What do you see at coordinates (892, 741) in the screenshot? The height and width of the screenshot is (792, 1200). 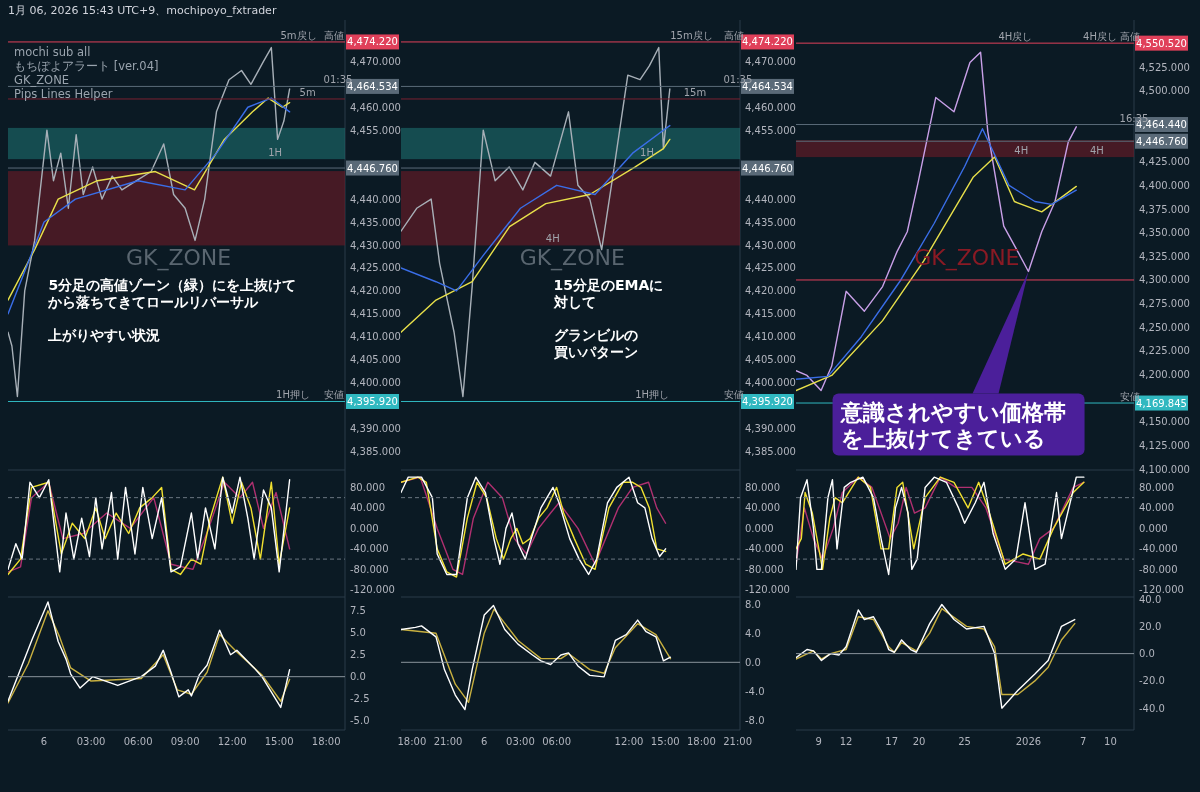 I see `x-tick-label: 17` at bounding box center [892, 741].